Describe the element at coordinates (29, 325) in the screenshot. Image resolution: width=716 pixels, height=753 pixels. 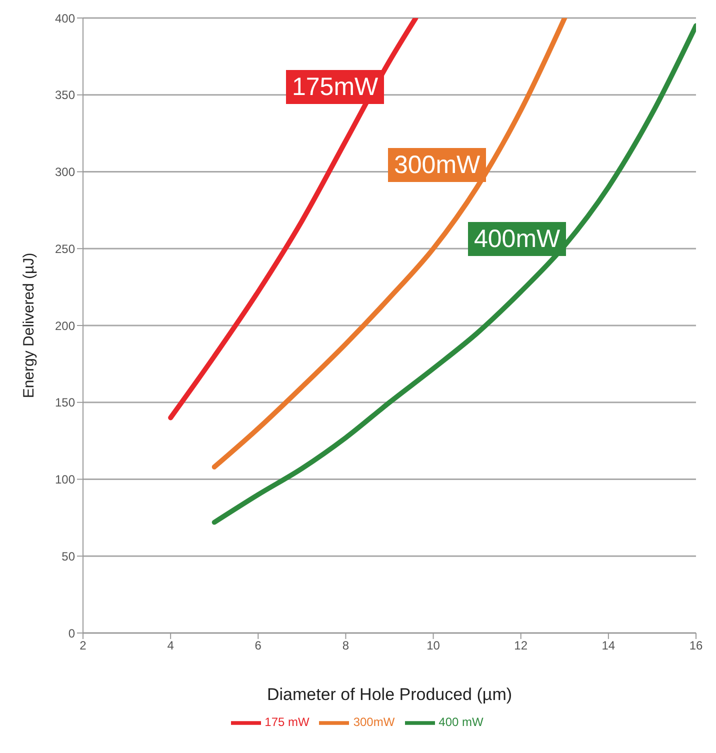
I see `y-axis-title: Energy Delivered (µJ)` at that location.